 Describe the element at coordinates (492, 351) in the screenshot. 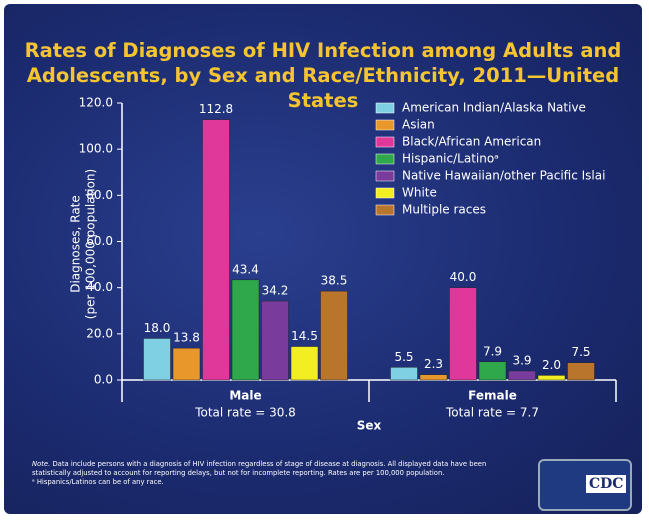

I see `value-label: 7.9` at that location.